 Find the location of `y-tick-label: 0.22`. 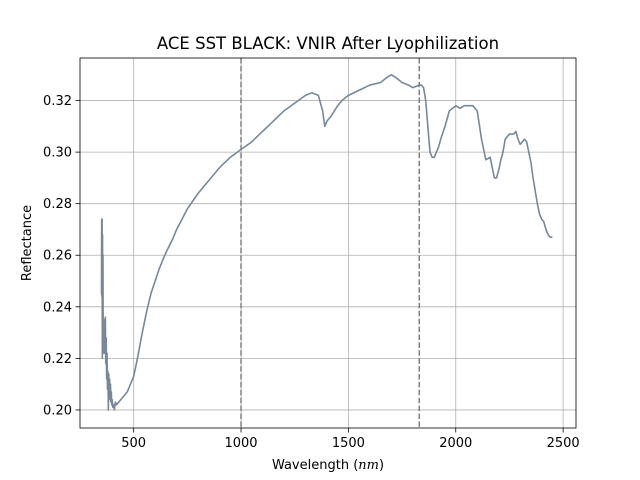

y-tick-label: 0.22 is located at coordinates (57, 359).